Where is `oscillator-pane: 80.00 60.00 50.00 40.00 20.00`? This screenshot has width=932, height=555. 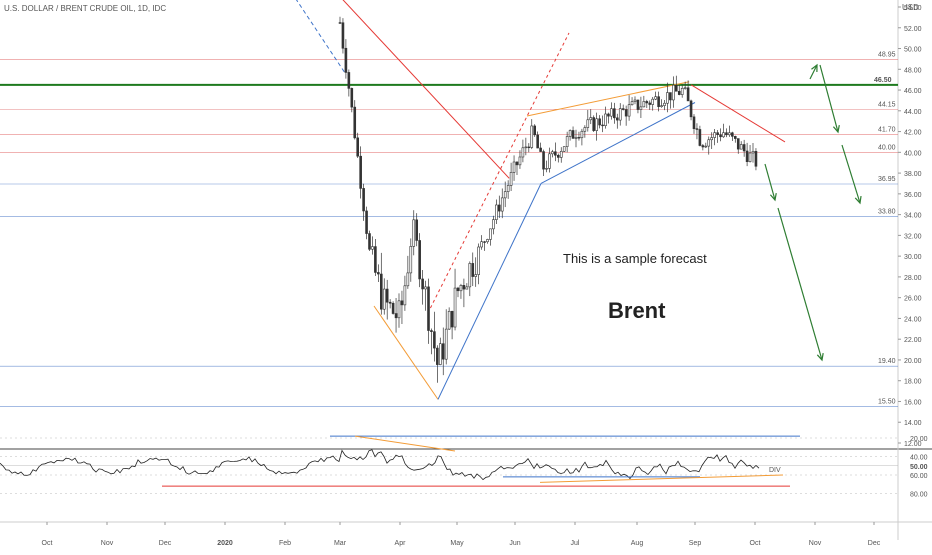 oscillator-pane: 80.00 60.00 50.00 40.00 20.00 is located at coordinates (464, 467).